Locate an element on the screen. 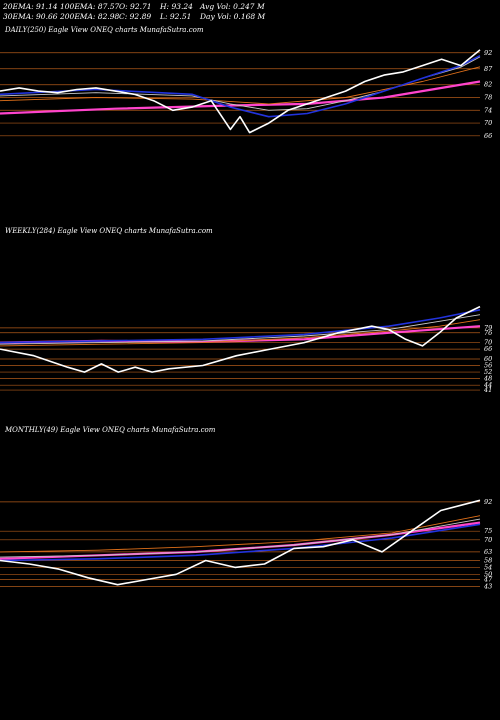  open-readout: O: 92.71 is located at coordinates (135, 6).